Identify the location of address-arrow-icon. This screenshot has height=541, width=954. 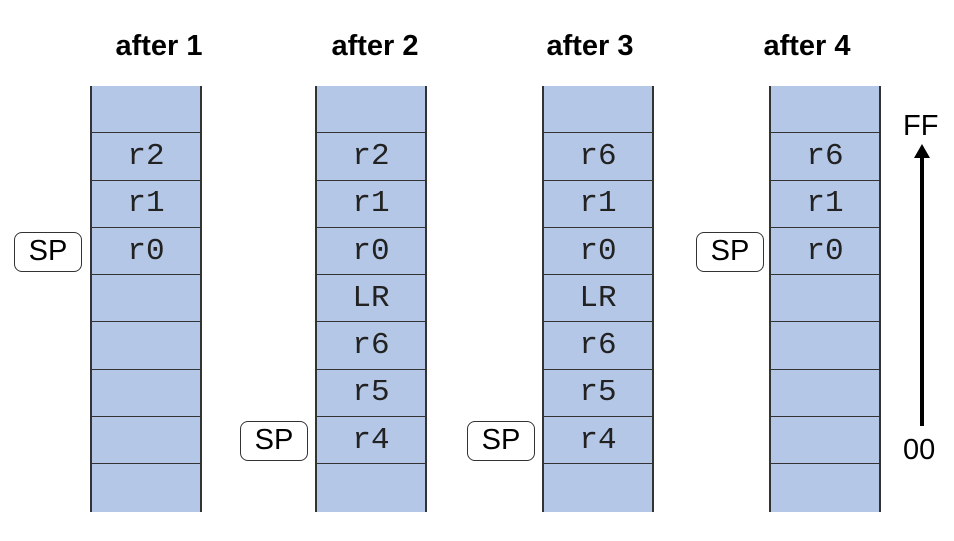
(922, 285).